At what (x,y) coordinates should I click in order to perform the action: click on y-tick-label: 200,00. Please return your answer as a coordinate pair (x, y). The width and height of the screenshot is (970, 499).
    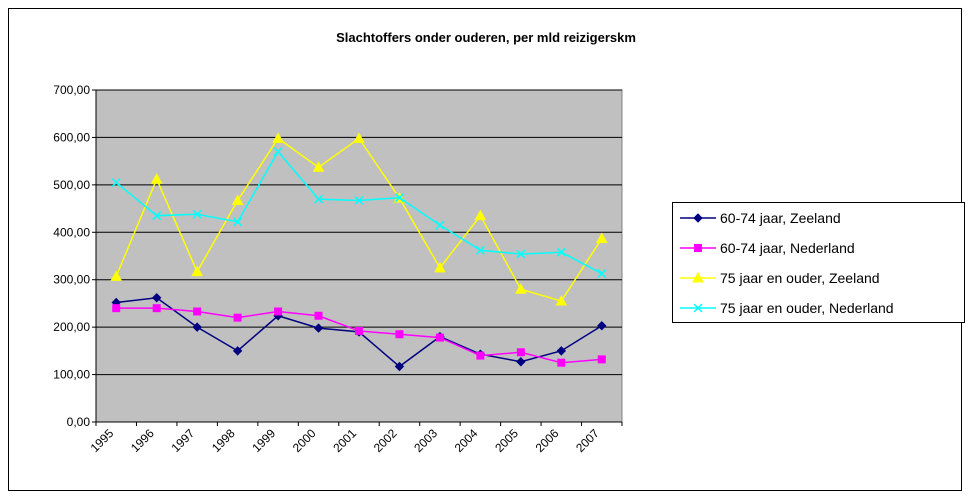
    Looking at the image, I should click on (71, 327).